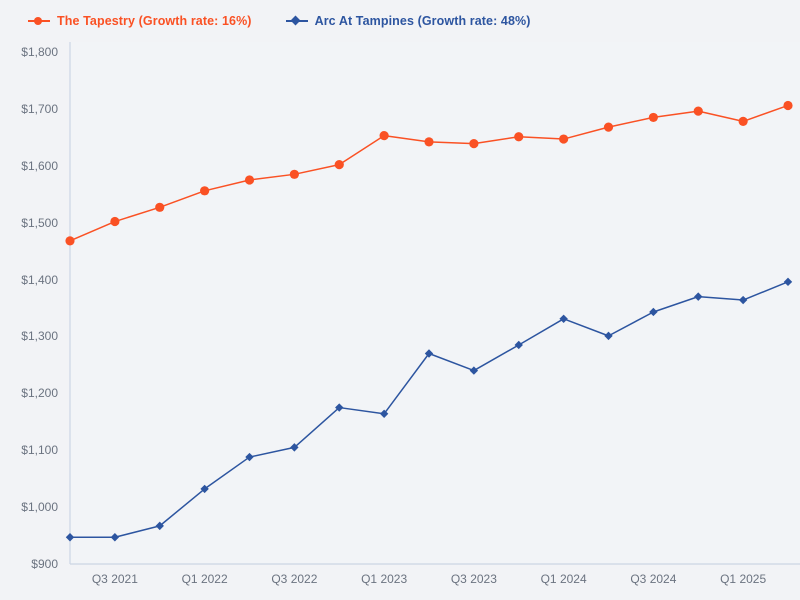 The height and width of the screenshot is (600, 800). I want to click on x-tick-label: Q1 2022, so click(204, 579).